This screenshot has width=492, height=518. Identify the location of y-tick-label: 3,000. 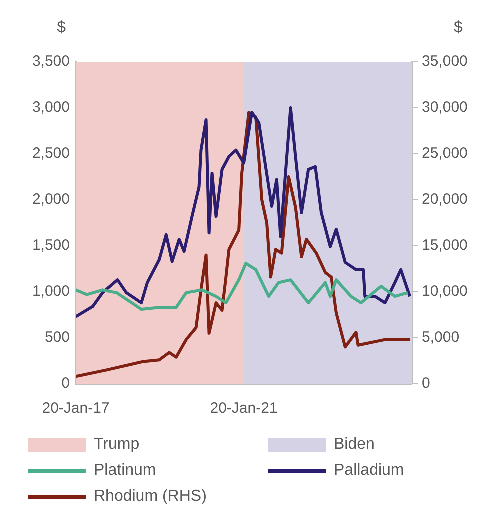
(51, 107).